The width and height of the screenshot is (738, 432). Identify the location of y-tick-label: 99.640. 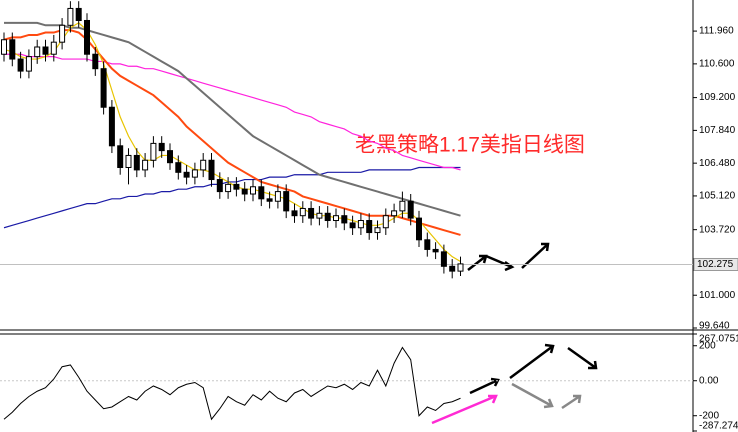
(714, 326).